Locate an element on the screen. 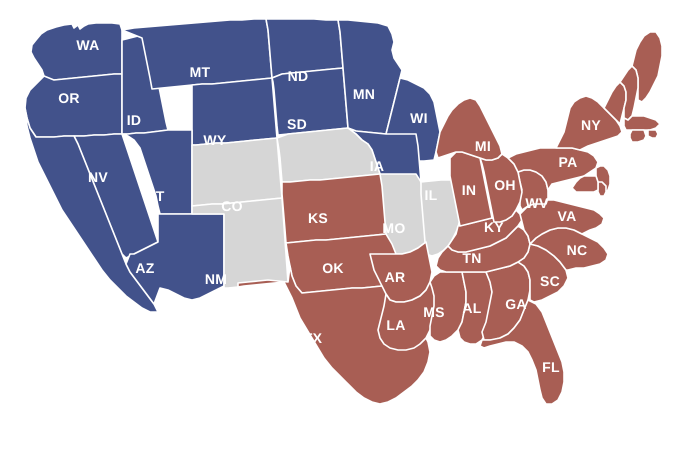 This screenshot has width=683, height=453. state-shape-nh is located at coordinates (629, 93).